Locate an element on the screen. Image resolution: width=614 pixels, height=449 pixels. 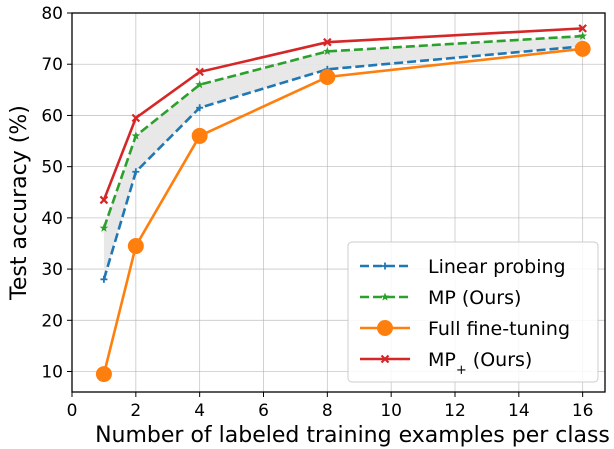
y-axis-label: Test accuracy (%) is located at coordinates (19, 203).